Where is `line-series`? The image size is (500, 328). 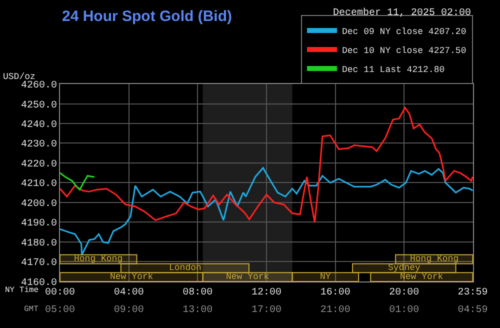
line-series is located at coordinates (78, 181).